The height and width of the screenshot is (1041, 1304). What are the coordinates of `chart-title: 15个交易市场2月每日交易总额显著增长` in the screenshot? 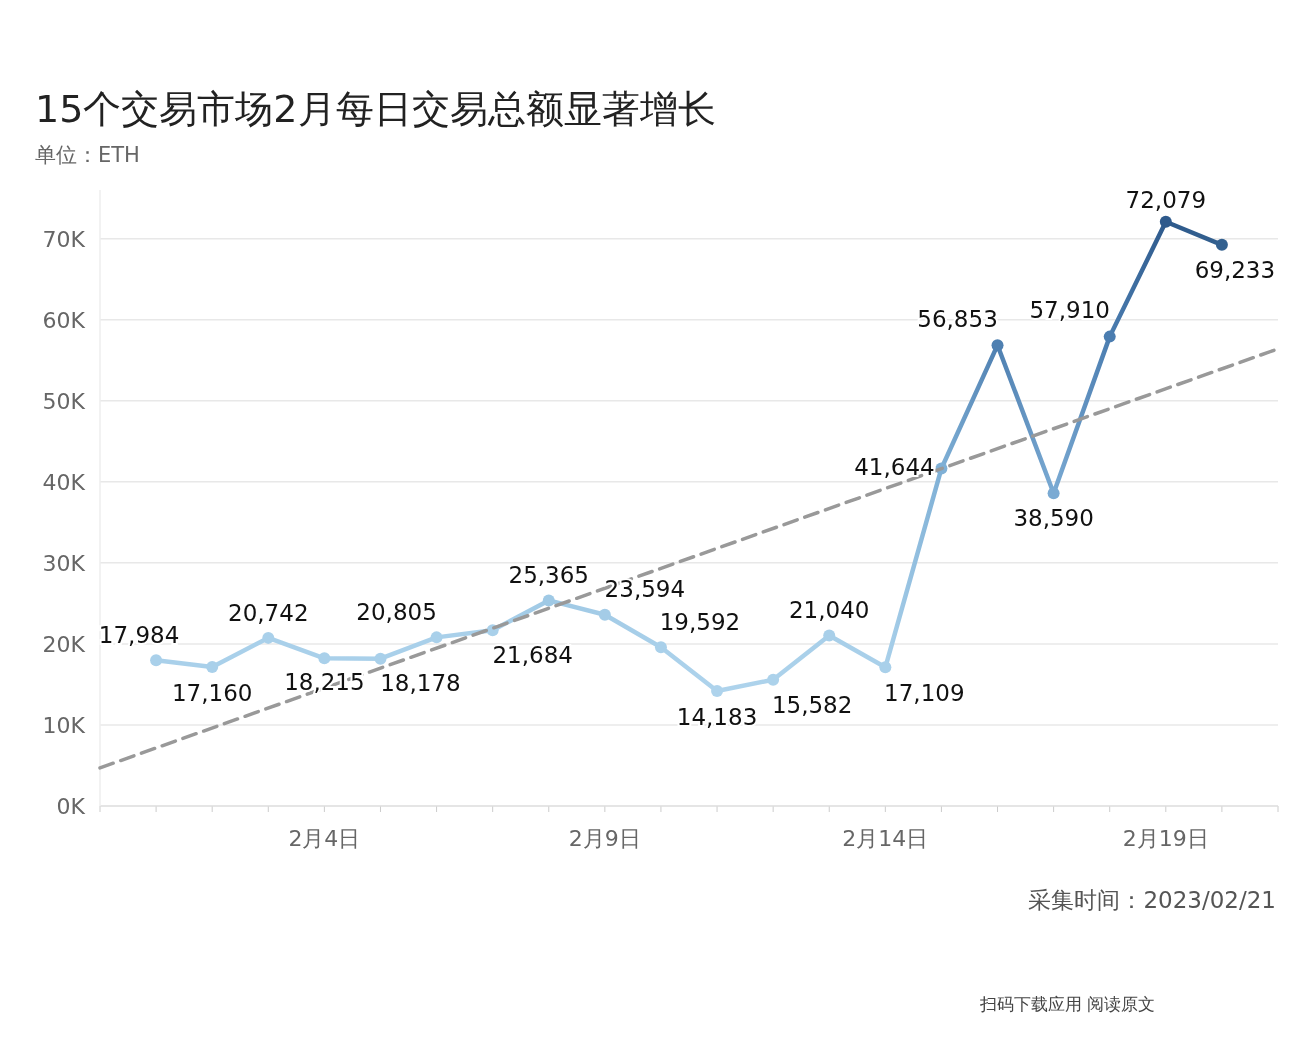 It's located at (375, 109).